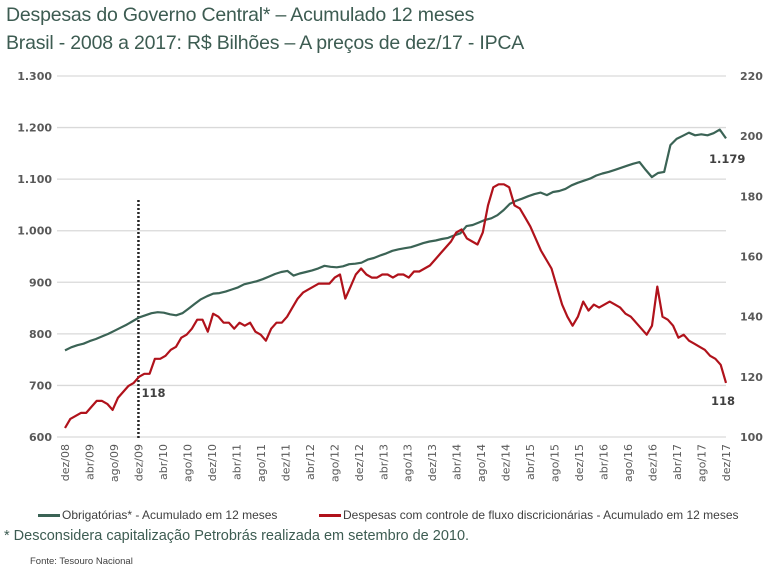 The height and width of the screenshot is (574, 776). Describe the element at coordinates (751, 377) in the screenshot. I see `y-right-tick-label: 120` at that location.